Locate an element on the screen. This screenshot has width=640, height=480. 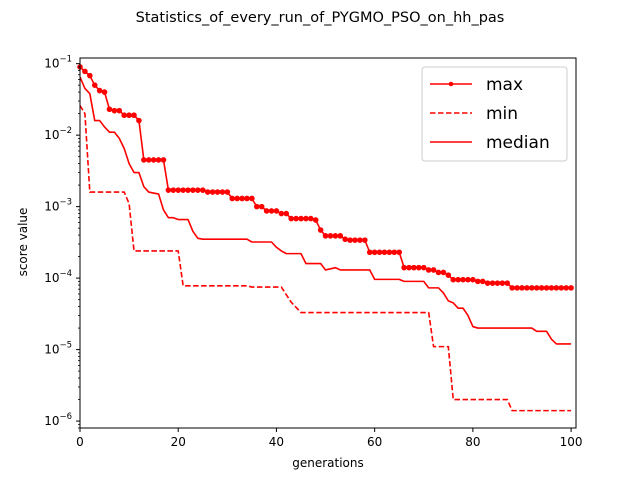
x-tick-label: 0 is located at coordinates (80, 442).